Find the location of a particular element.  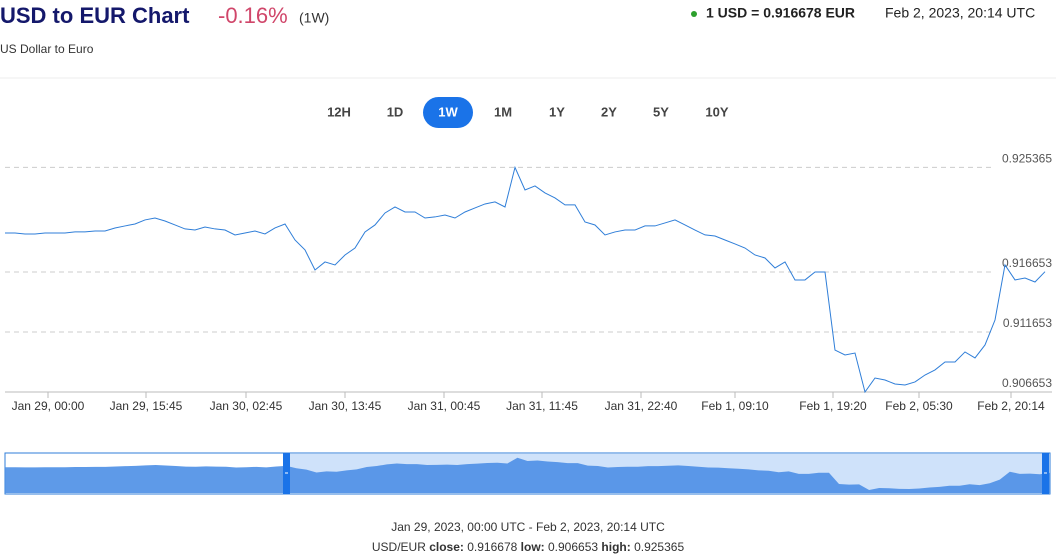

timestamp: Feb 2, 2023, 20:14 UTC is located at coordinates (960, 13).